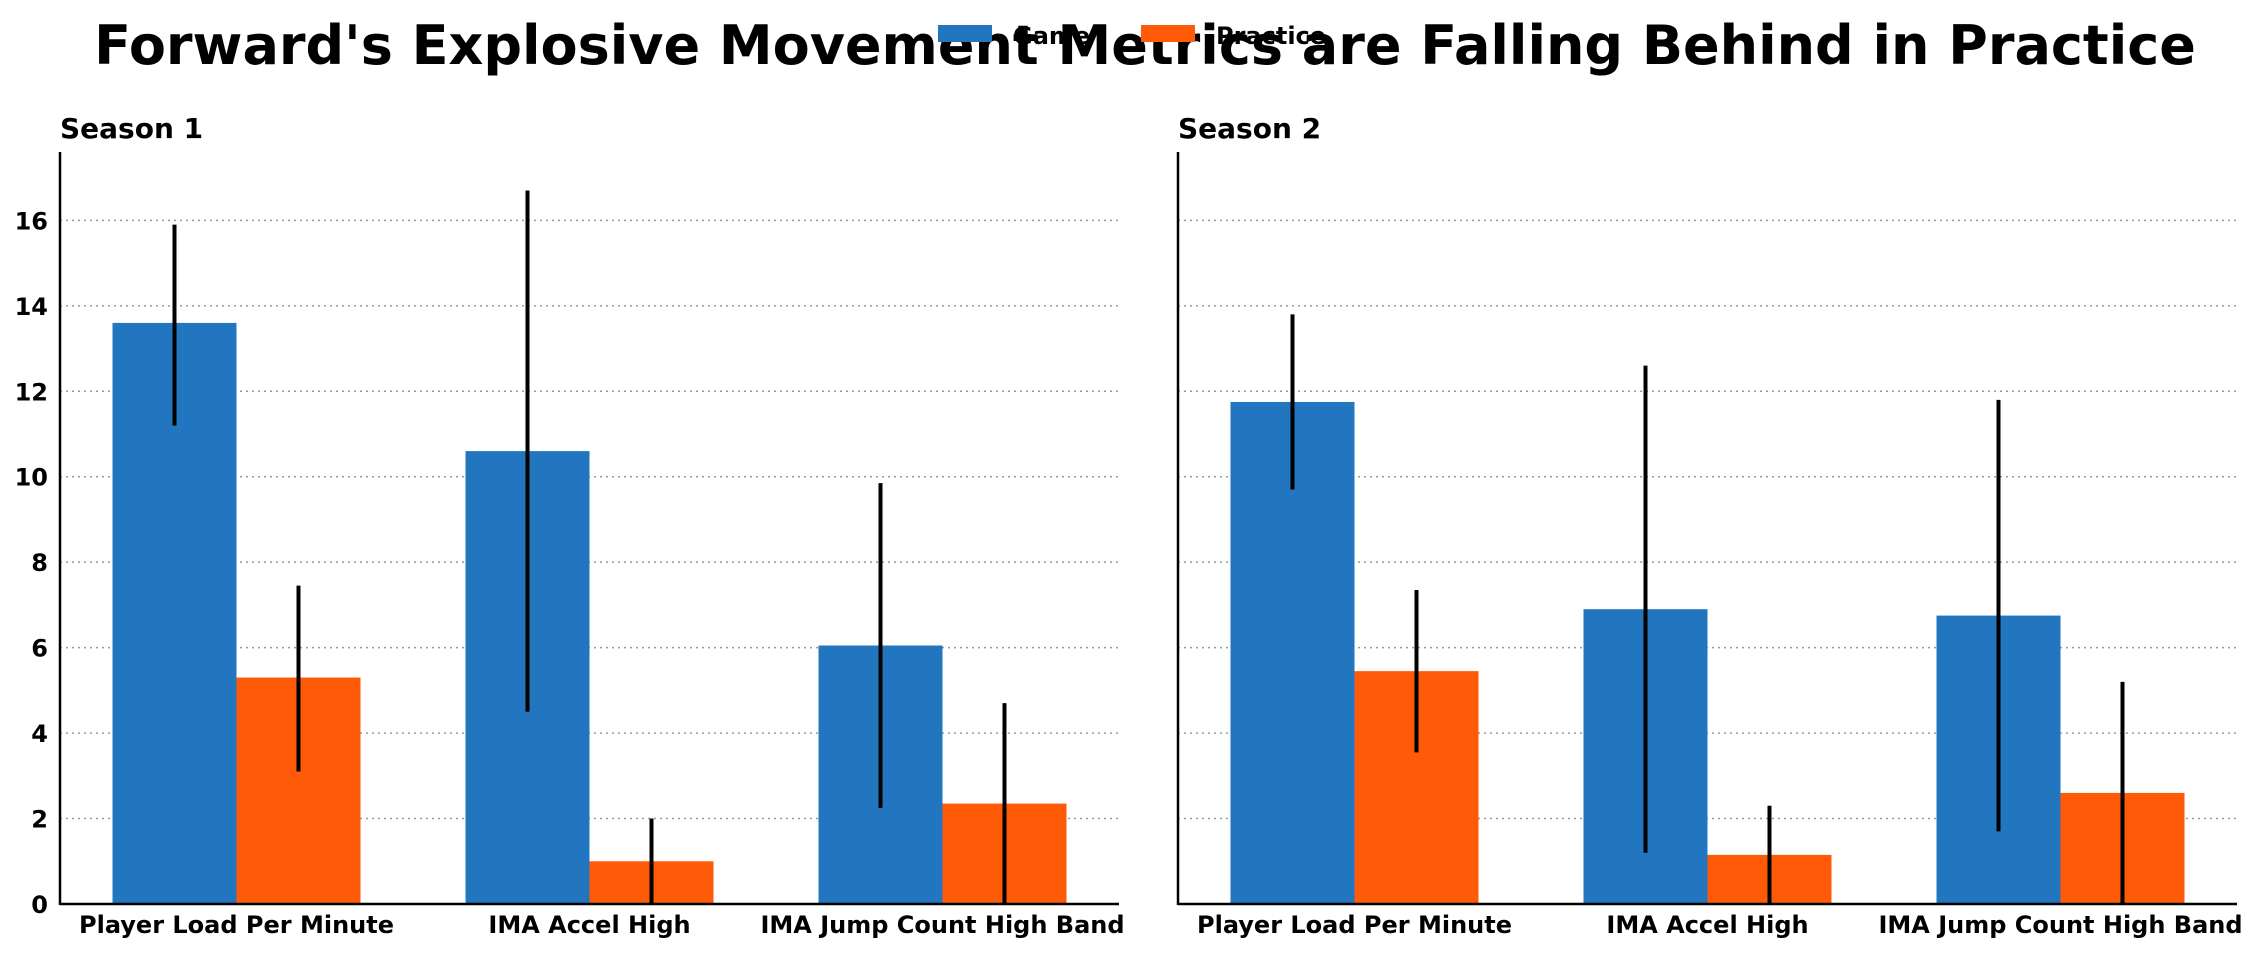  What do you see at coordinates (236, 925) in the screenshot?
I see `panel-1-x-tick-label: Player Load Per Minute` at bounding box center [236, 925].